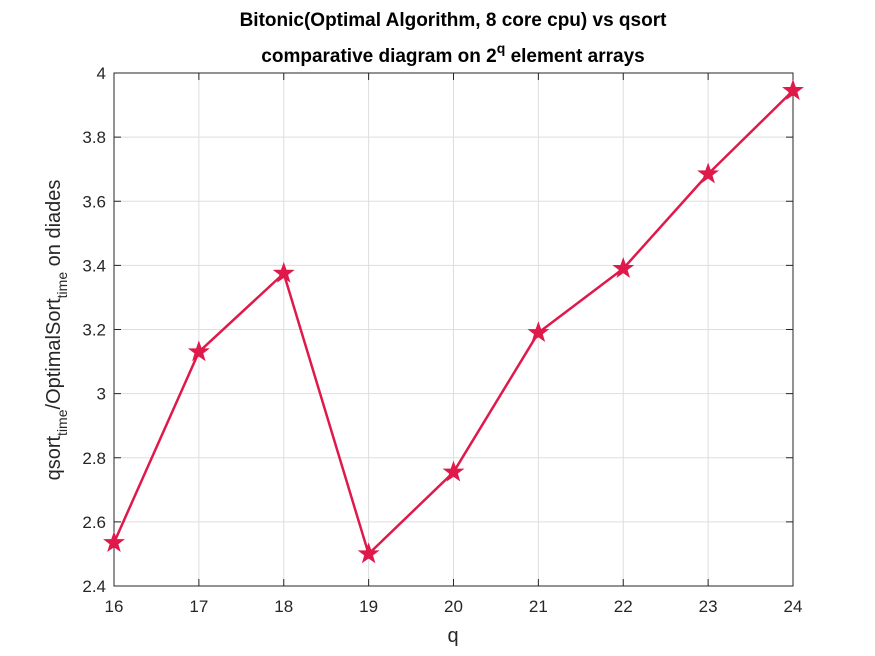 This screenshot has width=875, height=656. I want to click on y-tick-label: 4, so click(101, 73).